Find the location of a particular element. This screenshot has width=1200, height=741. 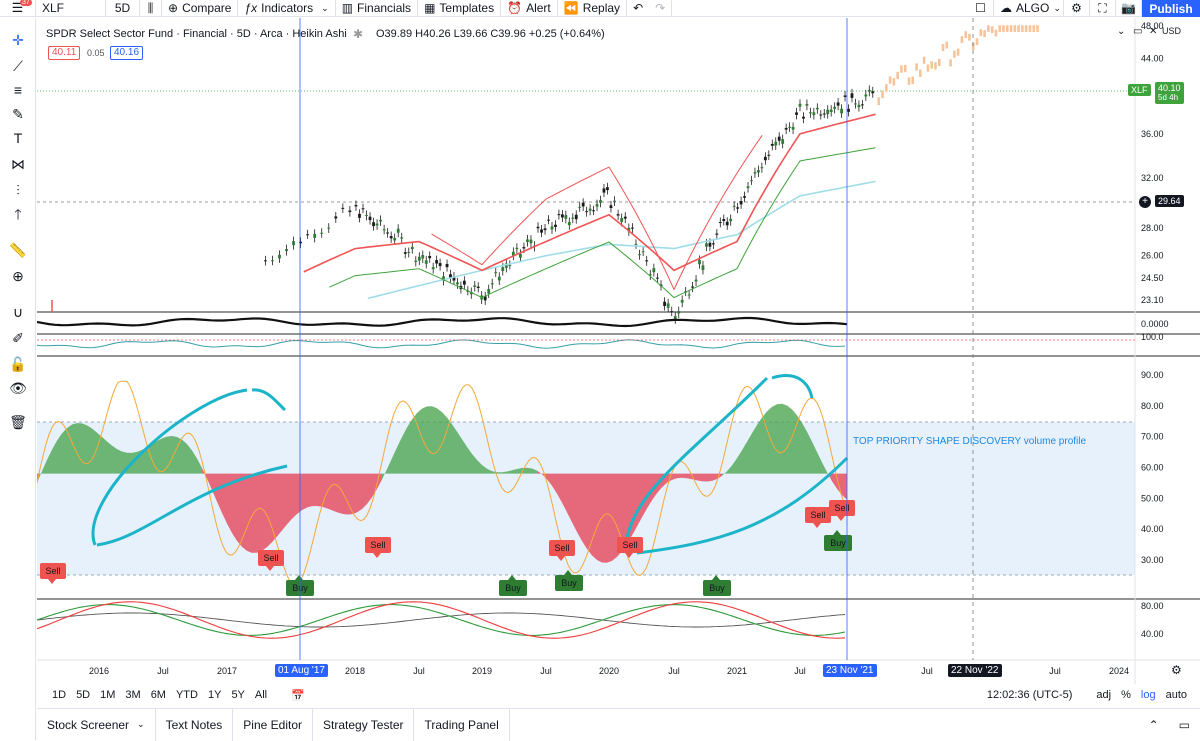

range-5d: 5D is located at coordinates (83, 695).